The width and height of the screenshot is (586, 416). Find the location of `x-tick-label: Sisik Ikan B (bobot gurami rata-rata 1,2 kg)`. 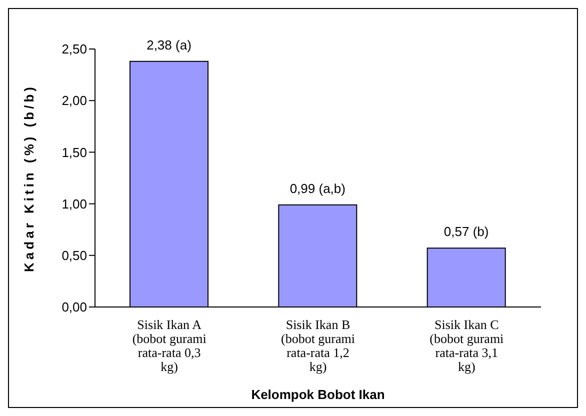

x-tick-label: Sisik Ikan B (bobot gurami rata-rata 1,2 kg) is located at coordinates (318, 345).